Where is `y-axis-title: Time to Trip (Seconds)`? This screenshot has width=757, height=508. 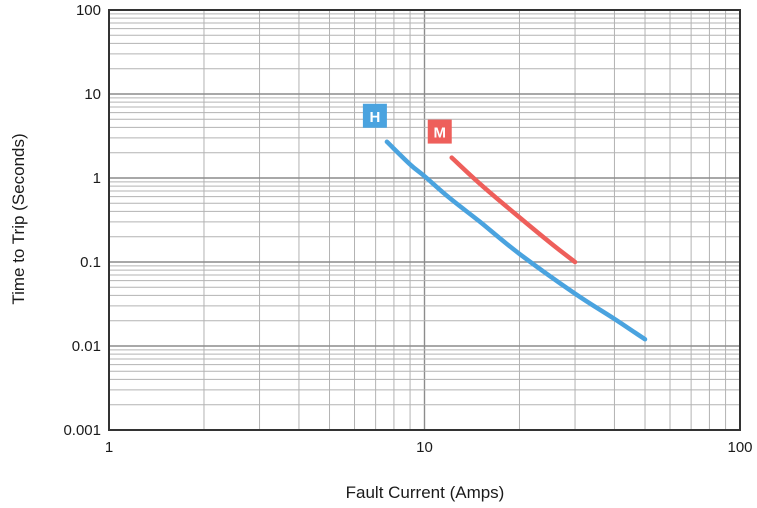 y-axis-title: Time to Trip (Seconds) is located at coordinates (18, 218).